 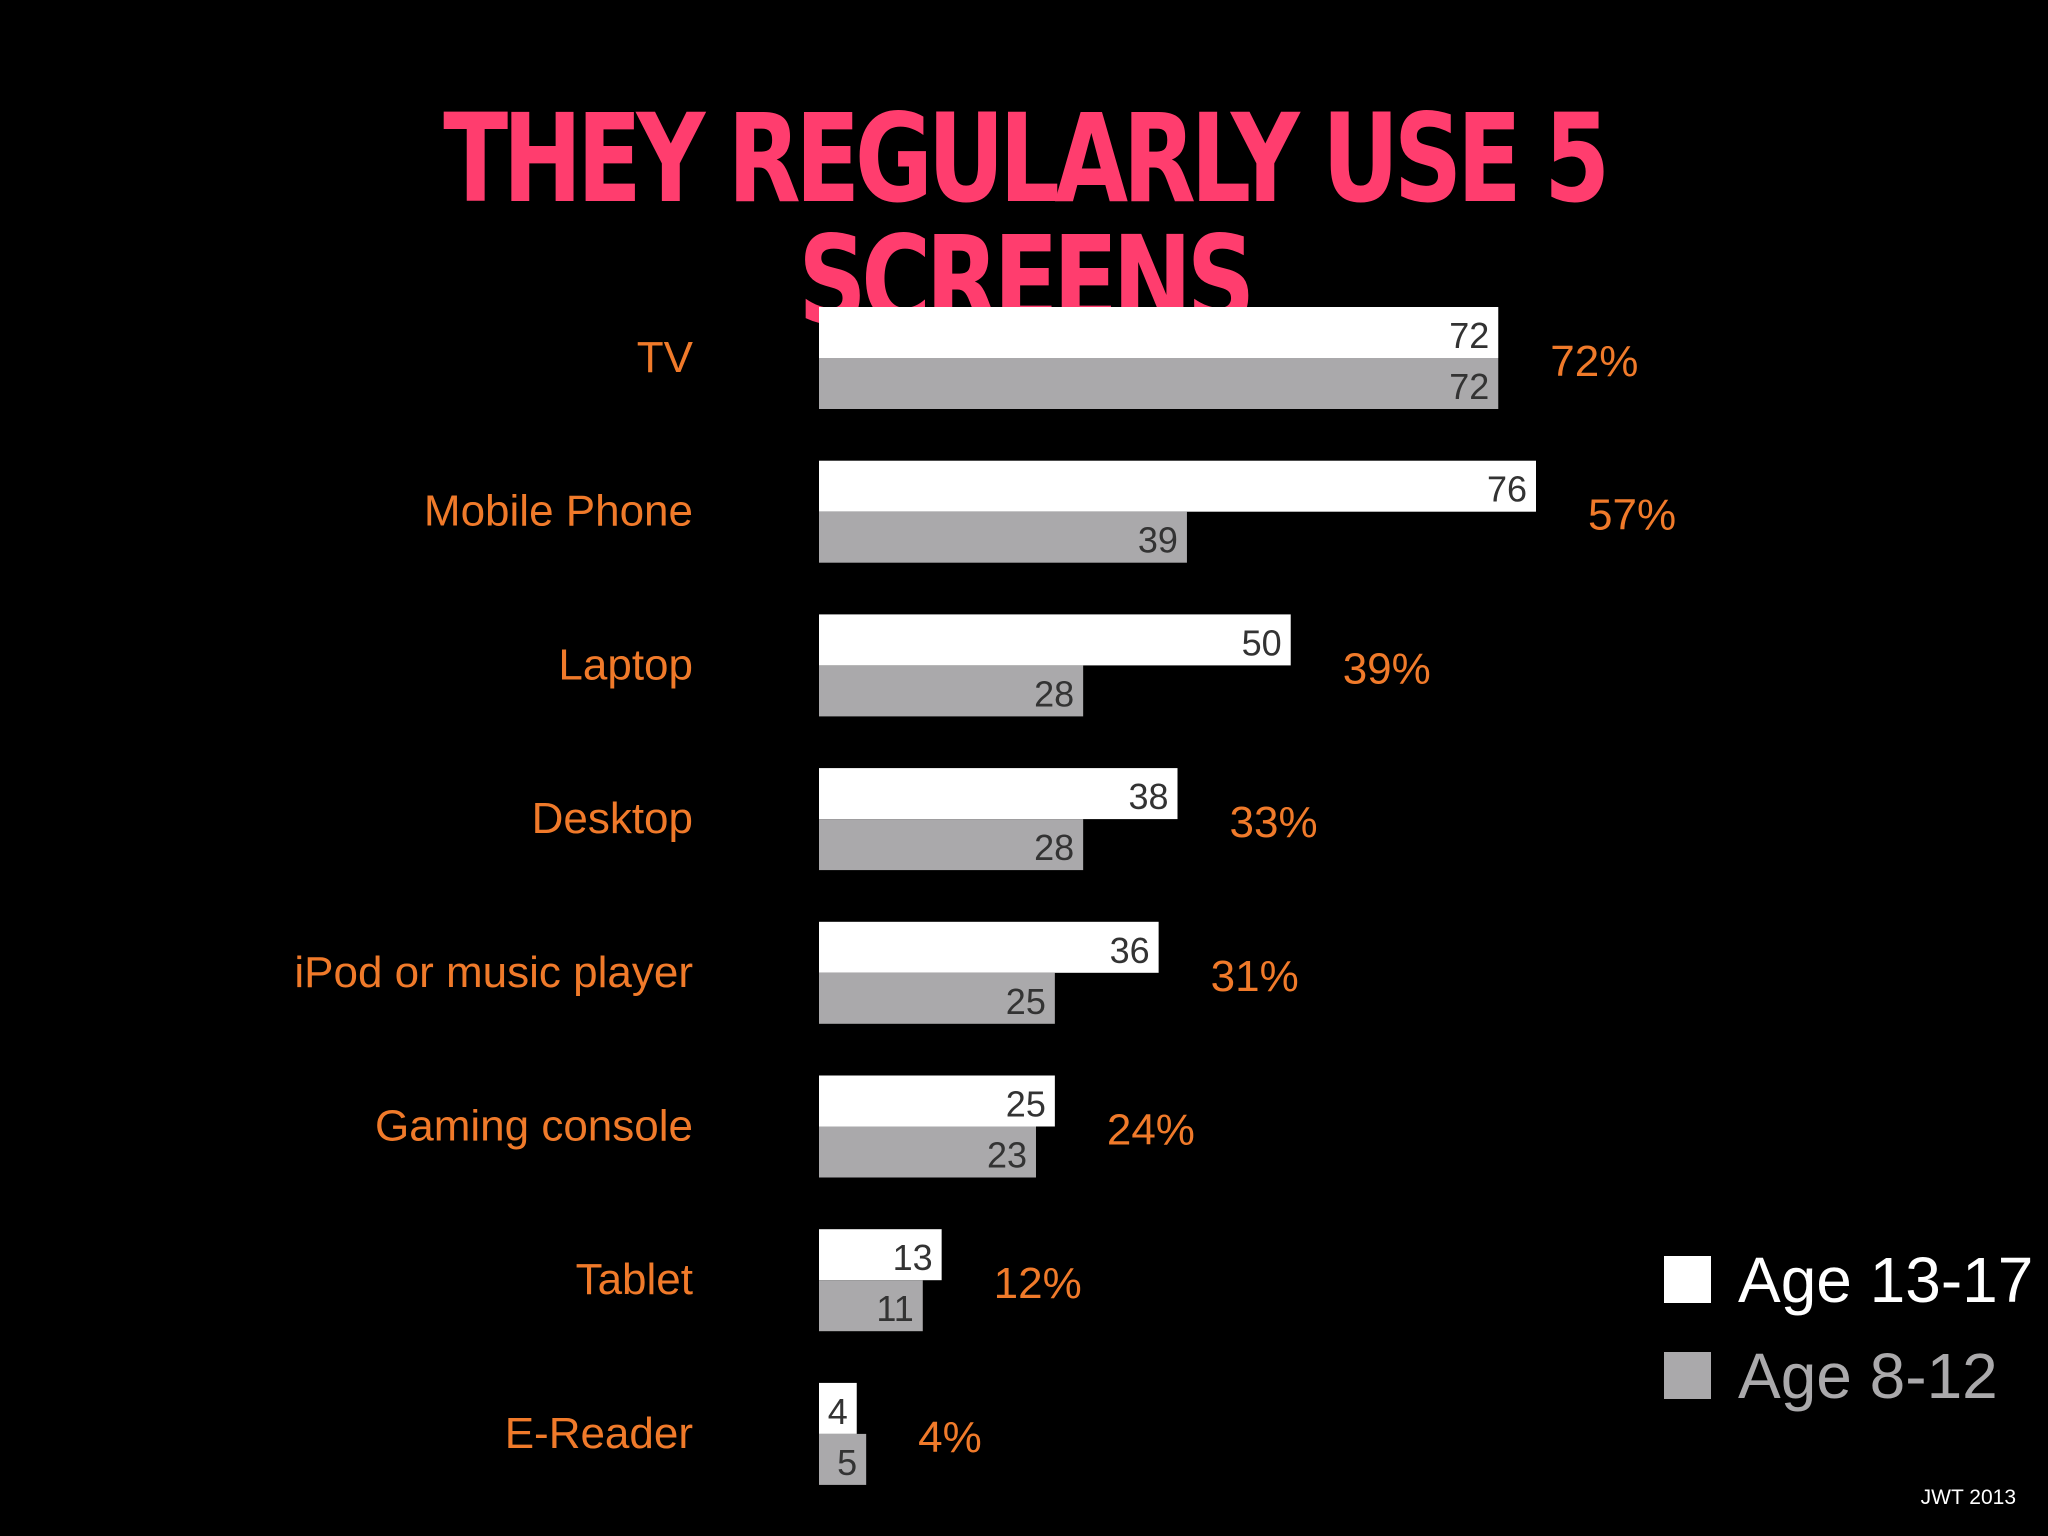 What do you see at coordinates (1262, 642) in the screenshot?
I see `data-label-age-13-17: 50` at bounding box center [1262, 642].